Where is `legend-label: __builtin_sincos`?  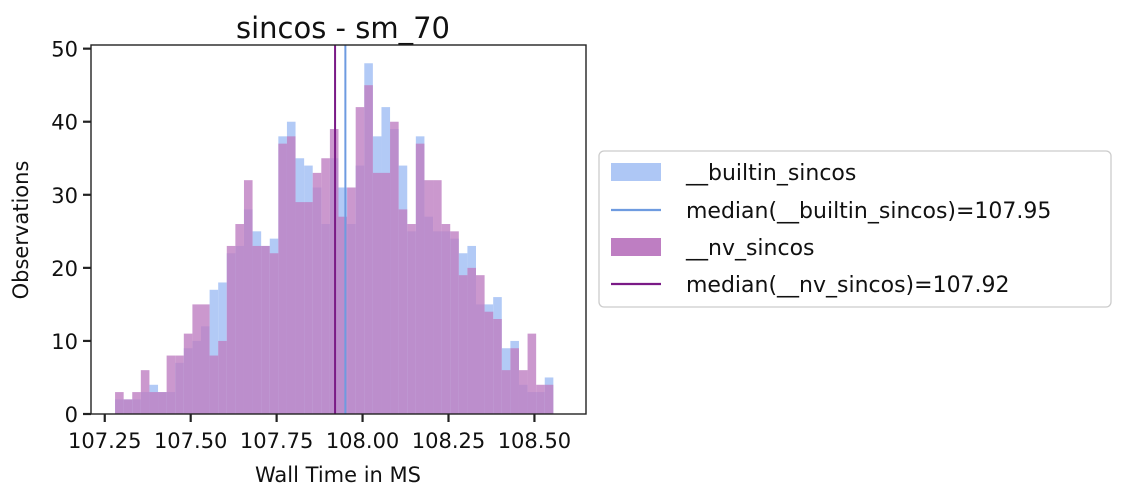
legend-label: __builtin_sincos is located at coordinates (770, 173).